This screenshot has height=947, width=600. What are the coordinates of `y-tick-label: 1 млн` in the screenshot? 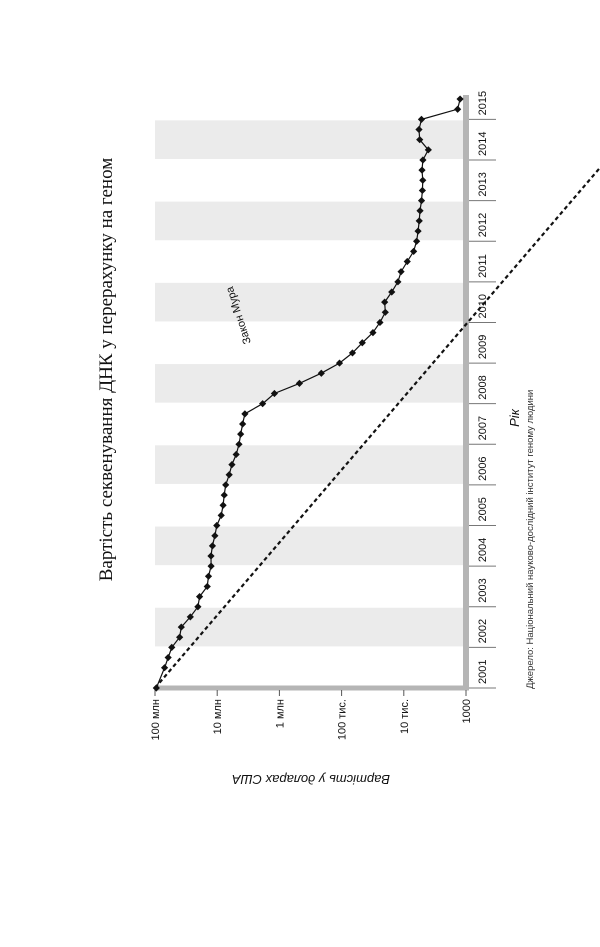 It's located at (280, 713).